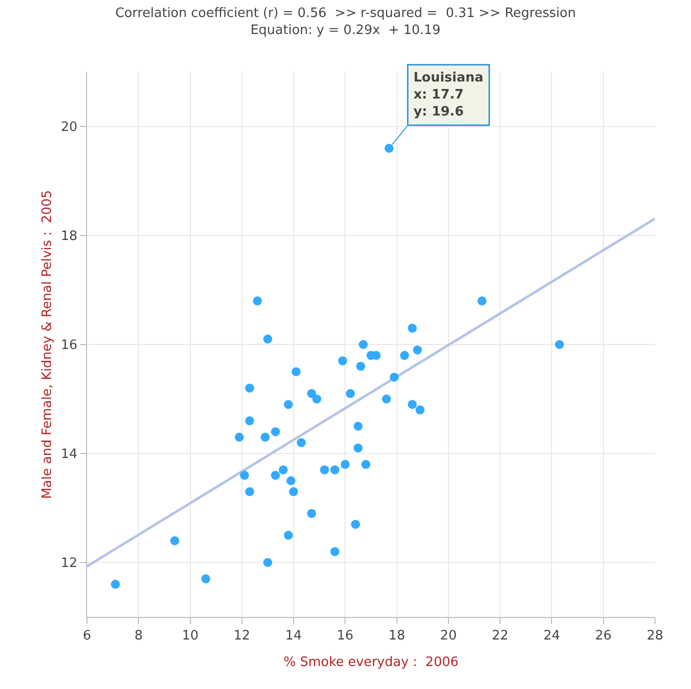  Describe the element at coordinates (87, 636) in the screenshot. I see `x-tick-label: 6` at that location.